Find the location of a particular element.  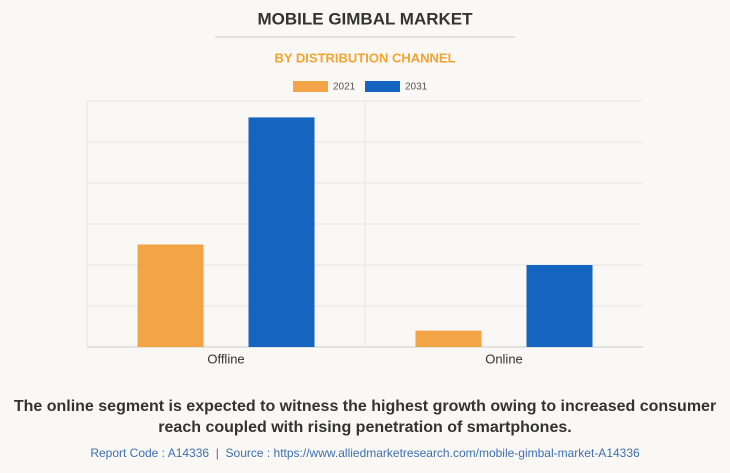

x-tick-label: Offline is located at coordinates (225, 358).